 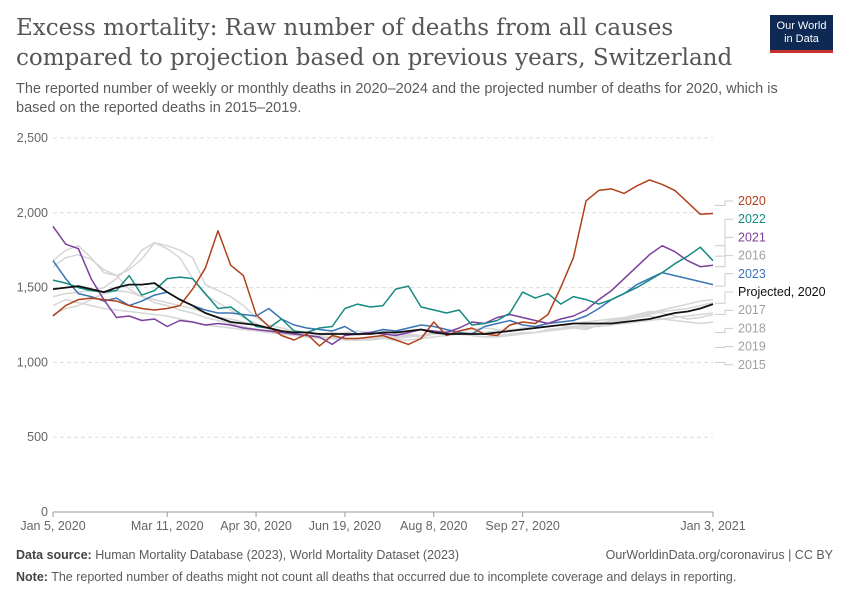 I want to click on logo-line-1: Our World, so click(x=801, y=26).